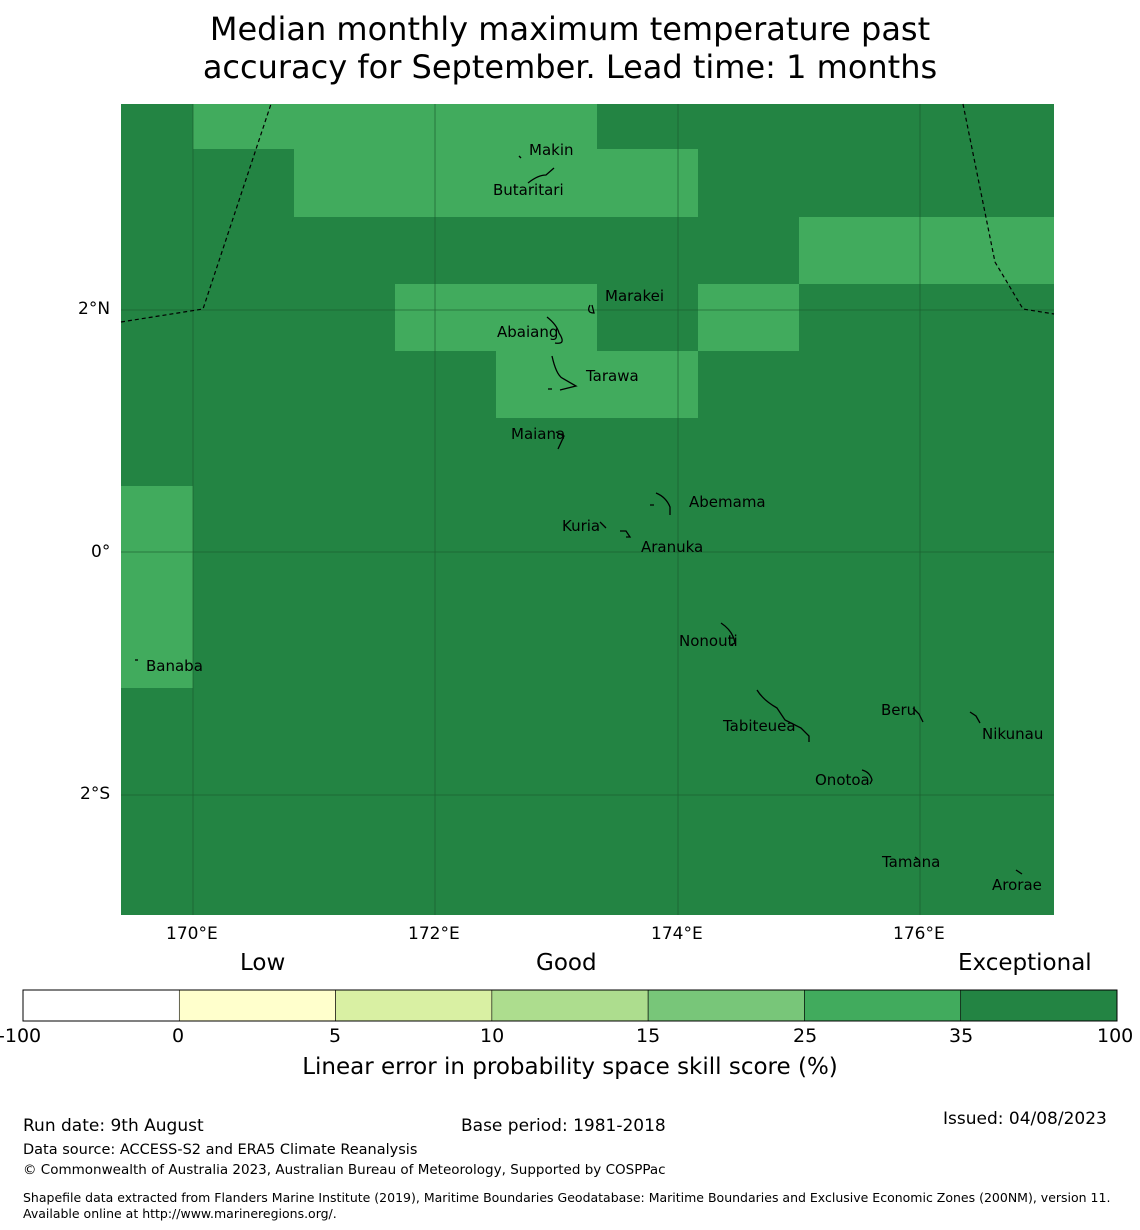  Describe the element at coordinates (635, 296) in the screenshot. I see `island-label-marakei: Marakei` at that location.